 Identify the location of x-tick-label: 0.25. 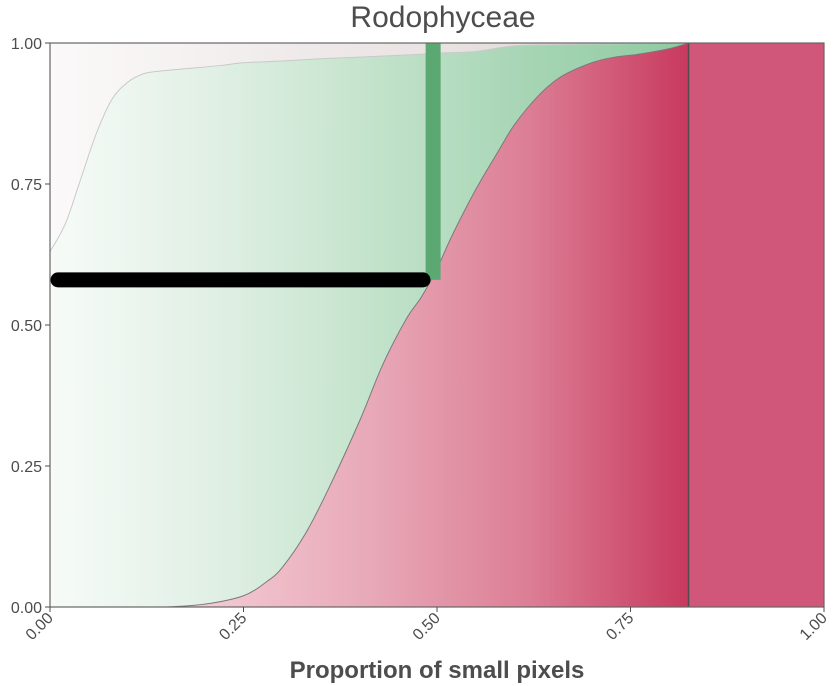
(233, 627).